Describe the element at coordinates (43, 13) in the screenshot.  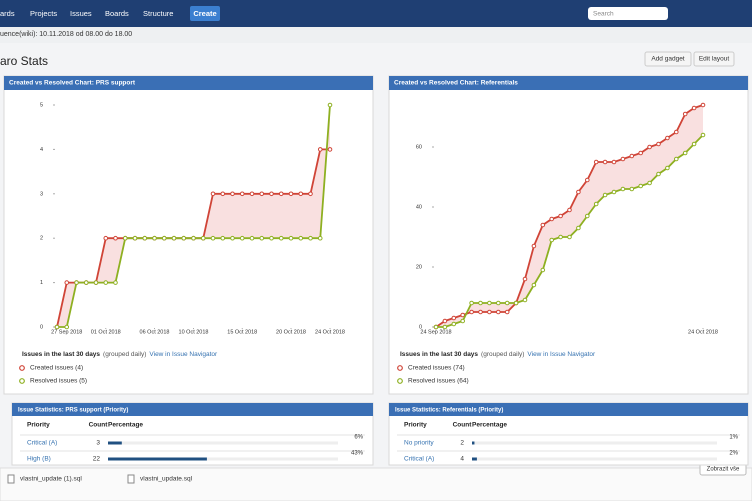
I see `nav-item: Projects` at that location.